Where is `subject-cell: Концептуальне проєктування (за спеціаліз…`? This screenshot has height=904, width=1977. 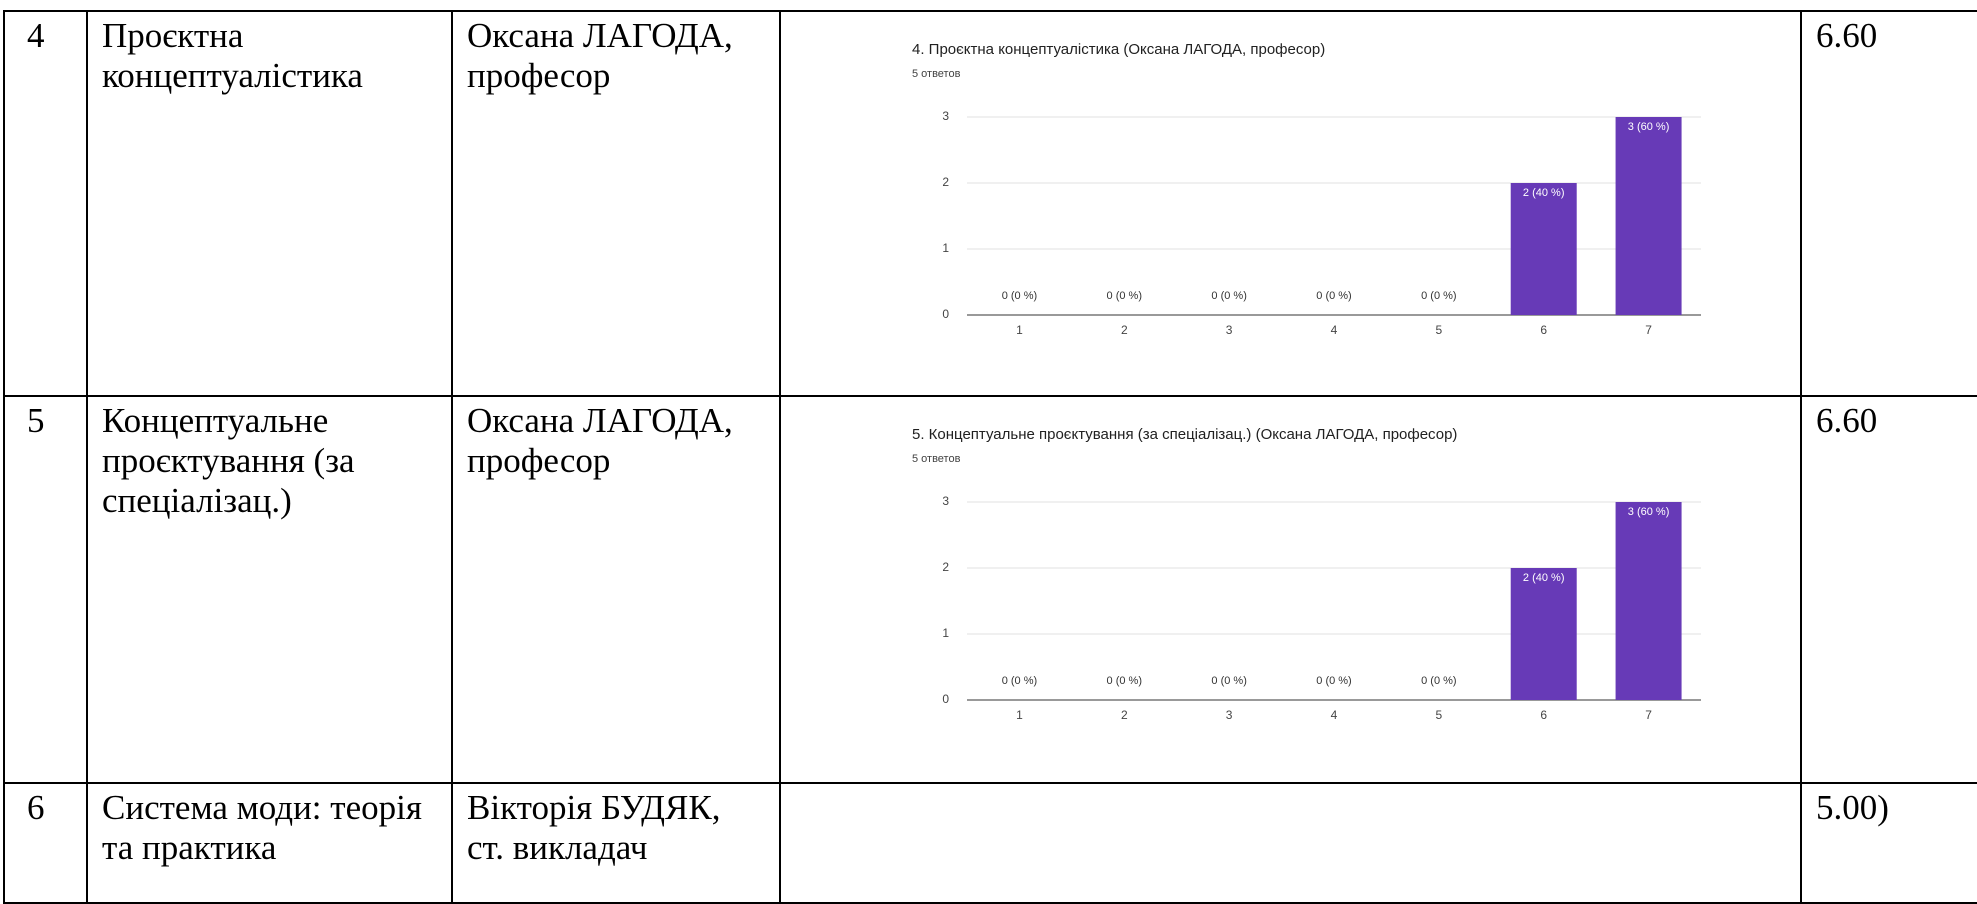
subject-cell: Концептуальне проєктування (за спеціаліз… is located at coordinates (269, 589).